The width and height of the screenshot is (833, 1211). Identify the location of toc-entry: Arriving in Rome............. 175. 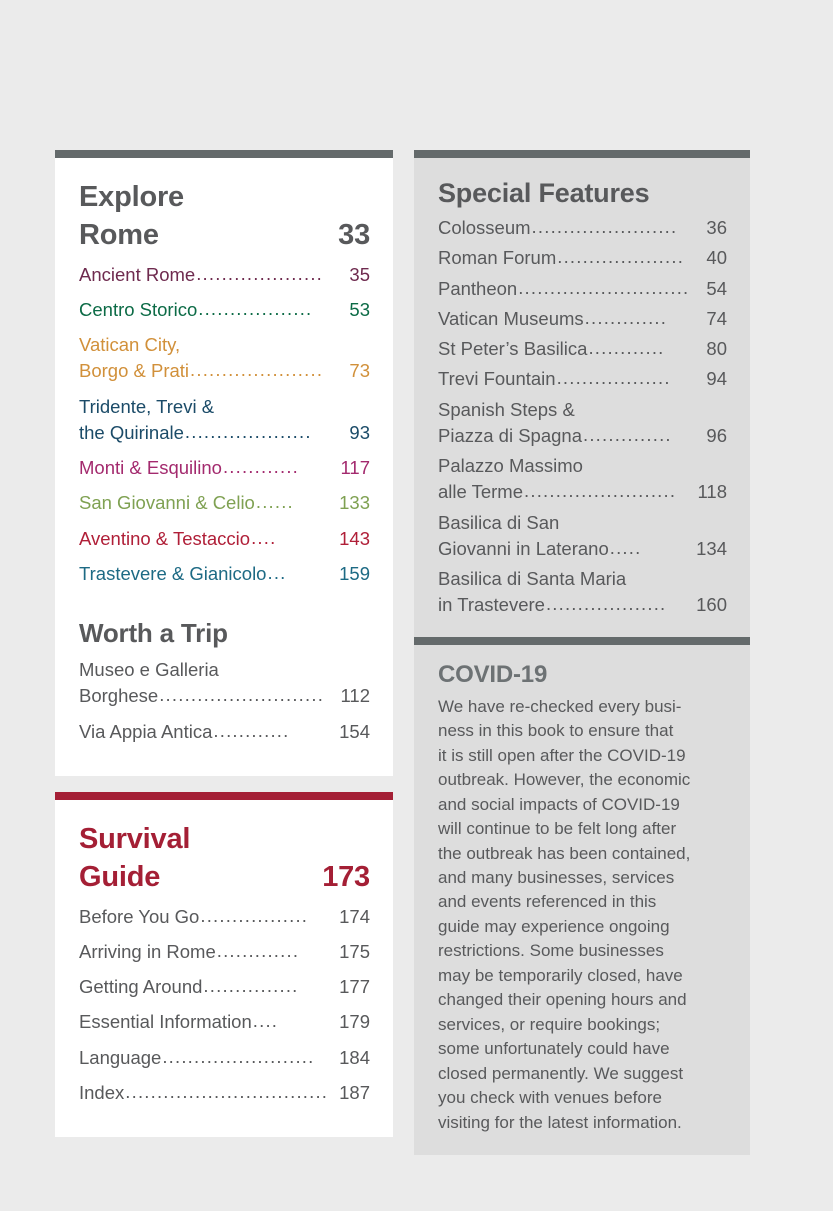
(224, 952).